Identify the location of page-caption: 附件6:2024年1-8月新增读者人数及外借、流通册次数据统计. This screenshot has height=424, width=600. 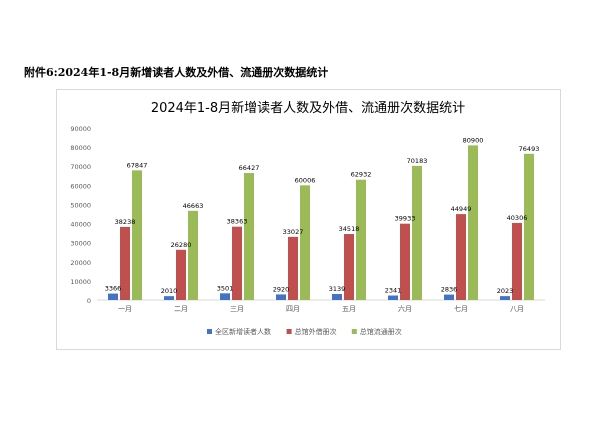
(176, 72).